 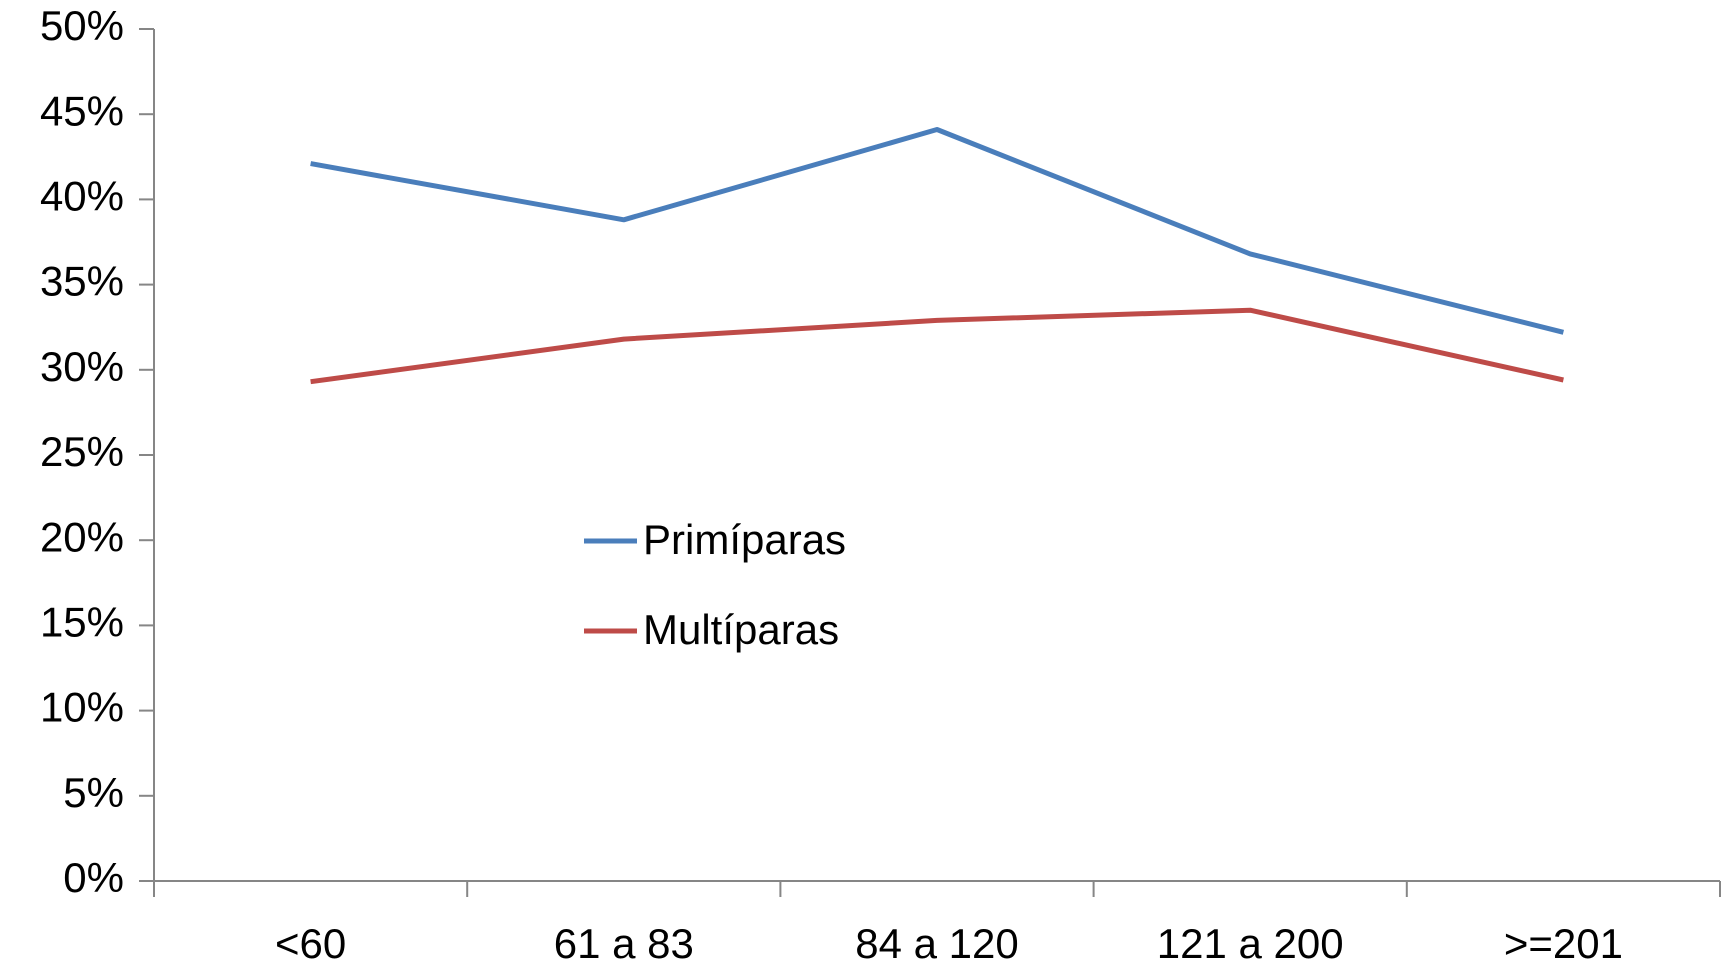 What do you see at coordinates (1250, 943) in the screenshot?
I see `x-tick-label: 121 a 200` at bounding box center [1250, 943].